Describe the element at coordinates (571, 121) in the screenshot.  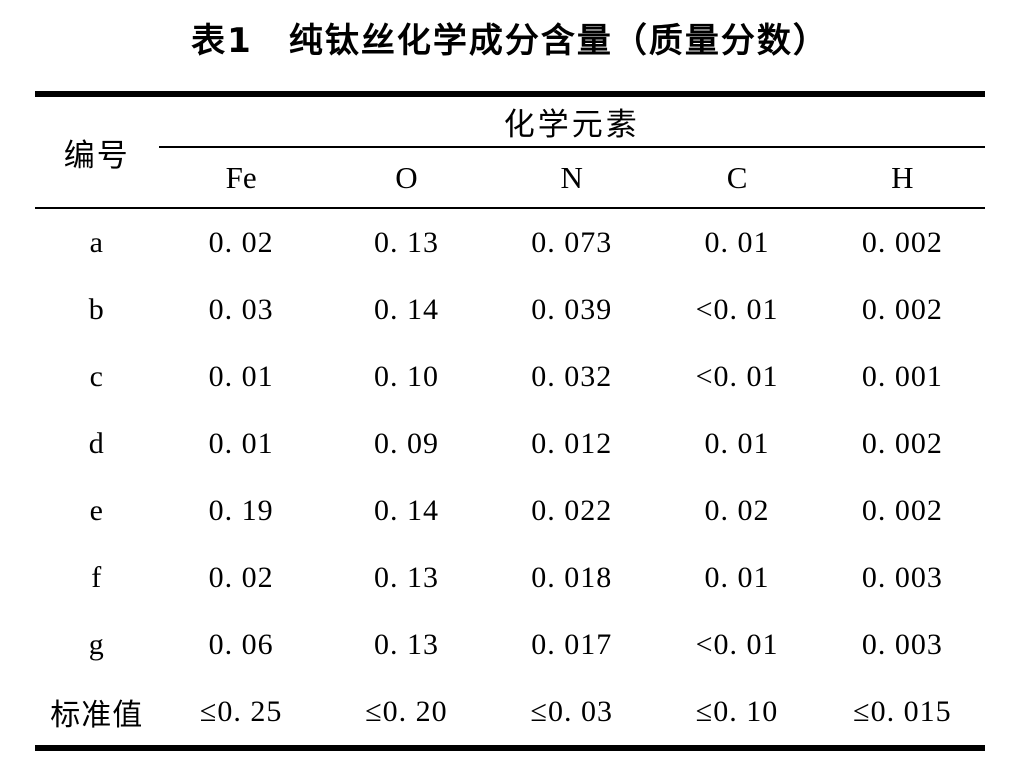
I see `group-header-label: 化学元素` at that location.